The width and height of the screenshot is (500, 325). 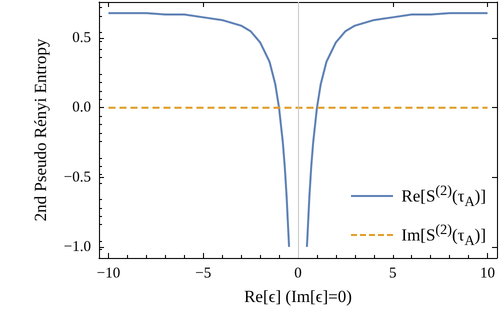 I want to click on x-tick-label: −10, so click(x=108, y=274).